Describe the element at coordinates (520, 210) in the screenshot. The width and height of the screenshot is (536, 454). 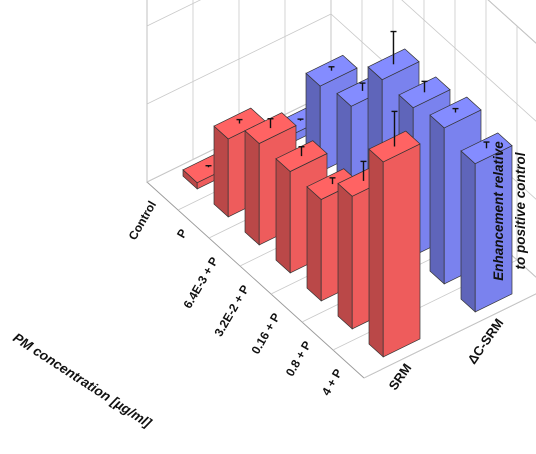
I see `z-axis-title-line2: to positive control` at that location.